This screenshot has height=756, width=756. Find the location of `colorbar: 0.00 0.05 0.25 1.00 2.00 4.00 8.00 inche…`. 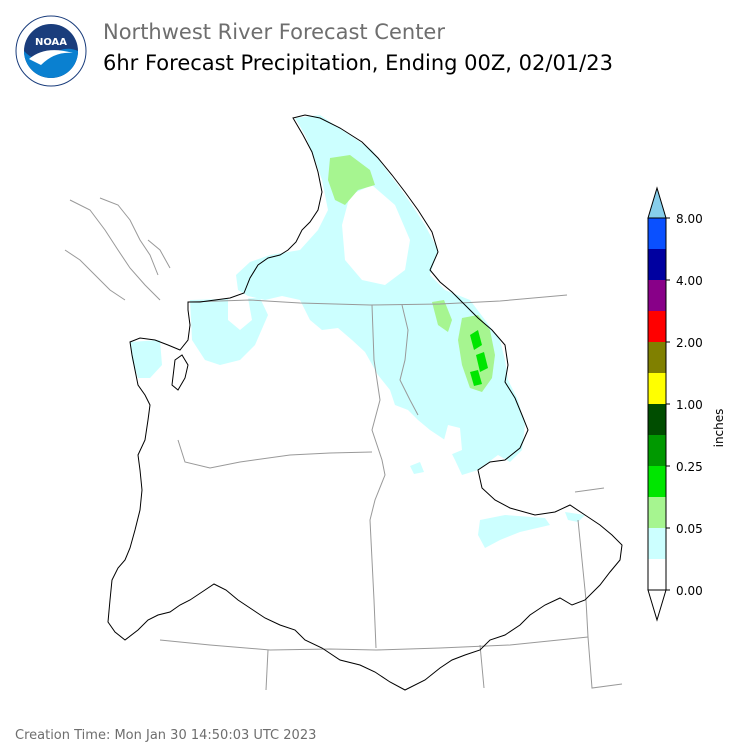

colorbar: 0.00 0.05 0.25 1.00 2.00 4.00 8.00 inche… is located at coordinates (686, 404).